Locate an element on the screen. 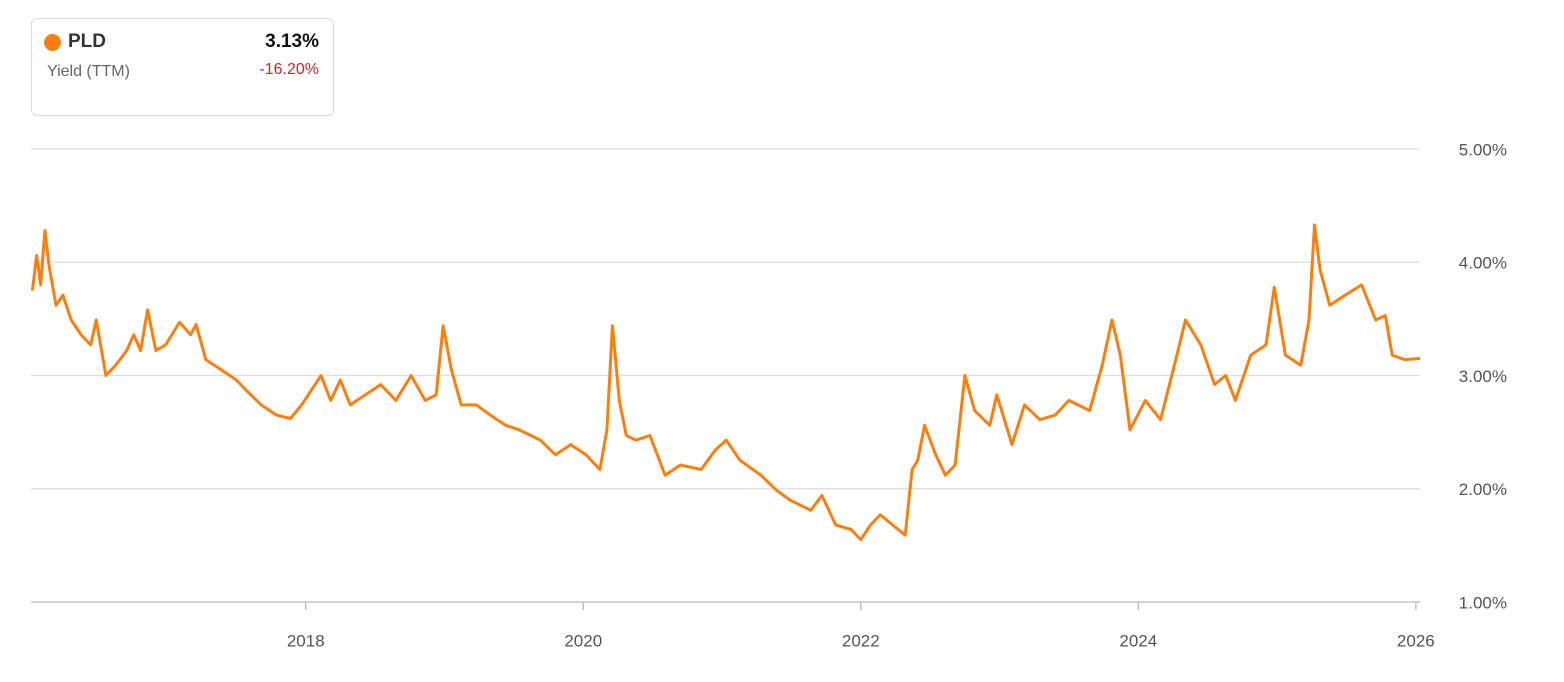 This screenshot has height=682, width=1564. x-tick-label: 2018 is located at coordinates (306, 640).